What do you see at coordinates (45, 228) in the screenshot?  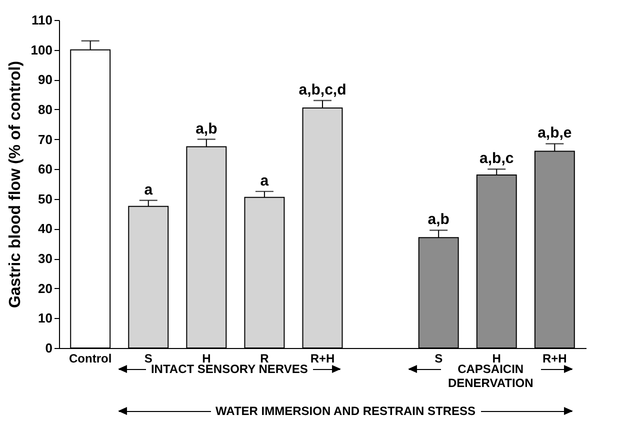 I see `y-tick-label: 40` at bounding box center [45, 228].